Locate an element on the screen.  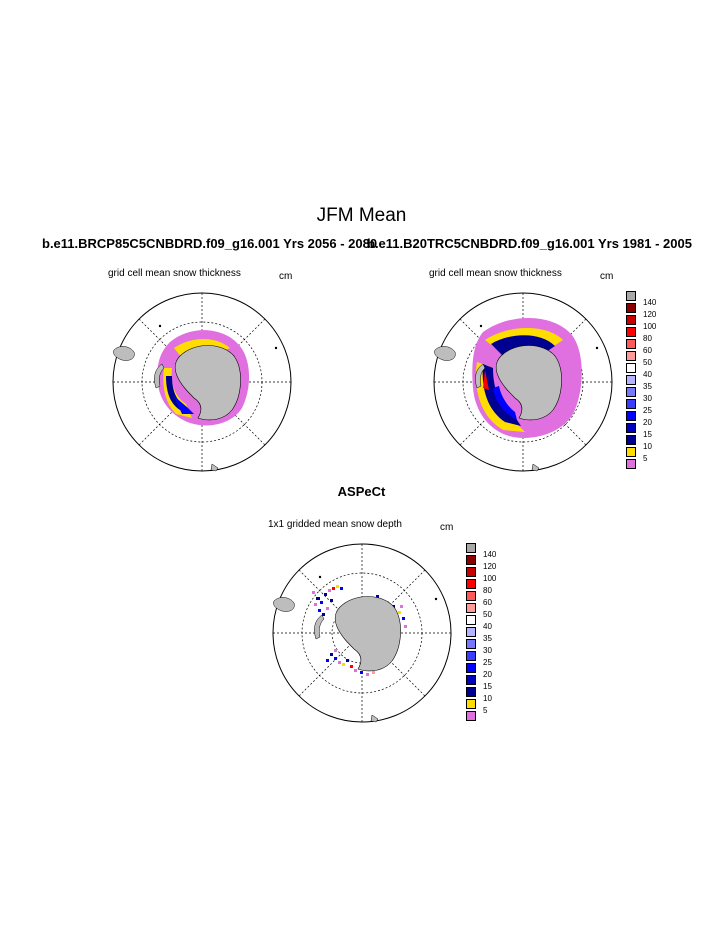
bottom-panel-unit: cm is located at coordinates (447, 527).